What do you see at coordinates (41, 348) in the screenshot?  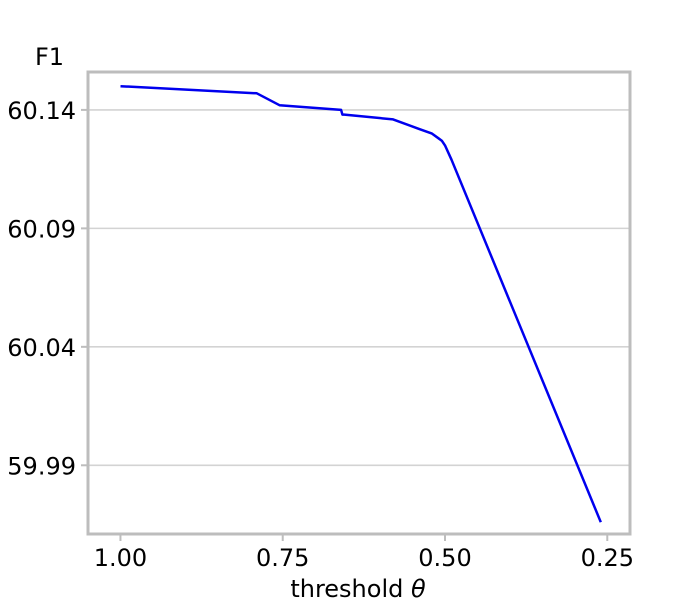 I see `y-tick-label: 60.04` at bounding box center [41, 348].